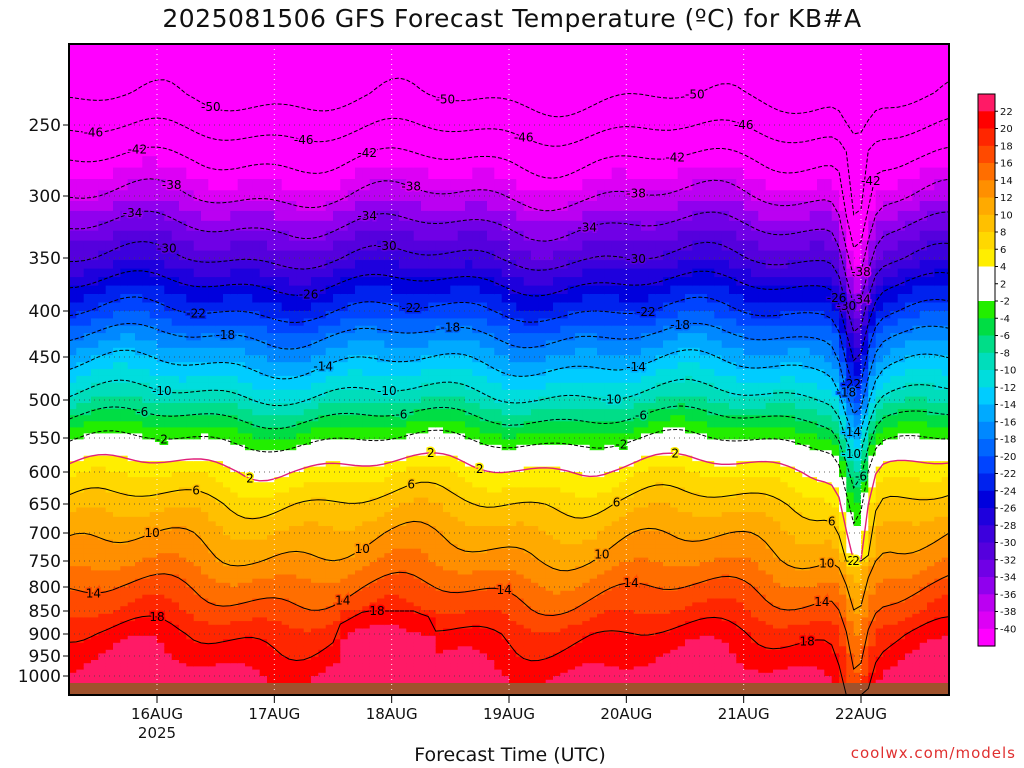 This screenshot has width=1024, height=768. I want to click on colorbar-label: -36, so click(1008, 595).